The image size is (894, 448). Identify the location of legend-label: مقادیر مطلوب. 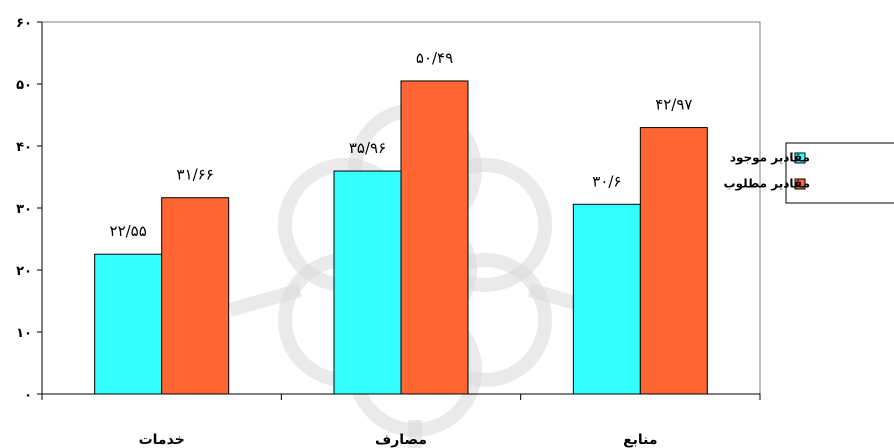
(767, 184).